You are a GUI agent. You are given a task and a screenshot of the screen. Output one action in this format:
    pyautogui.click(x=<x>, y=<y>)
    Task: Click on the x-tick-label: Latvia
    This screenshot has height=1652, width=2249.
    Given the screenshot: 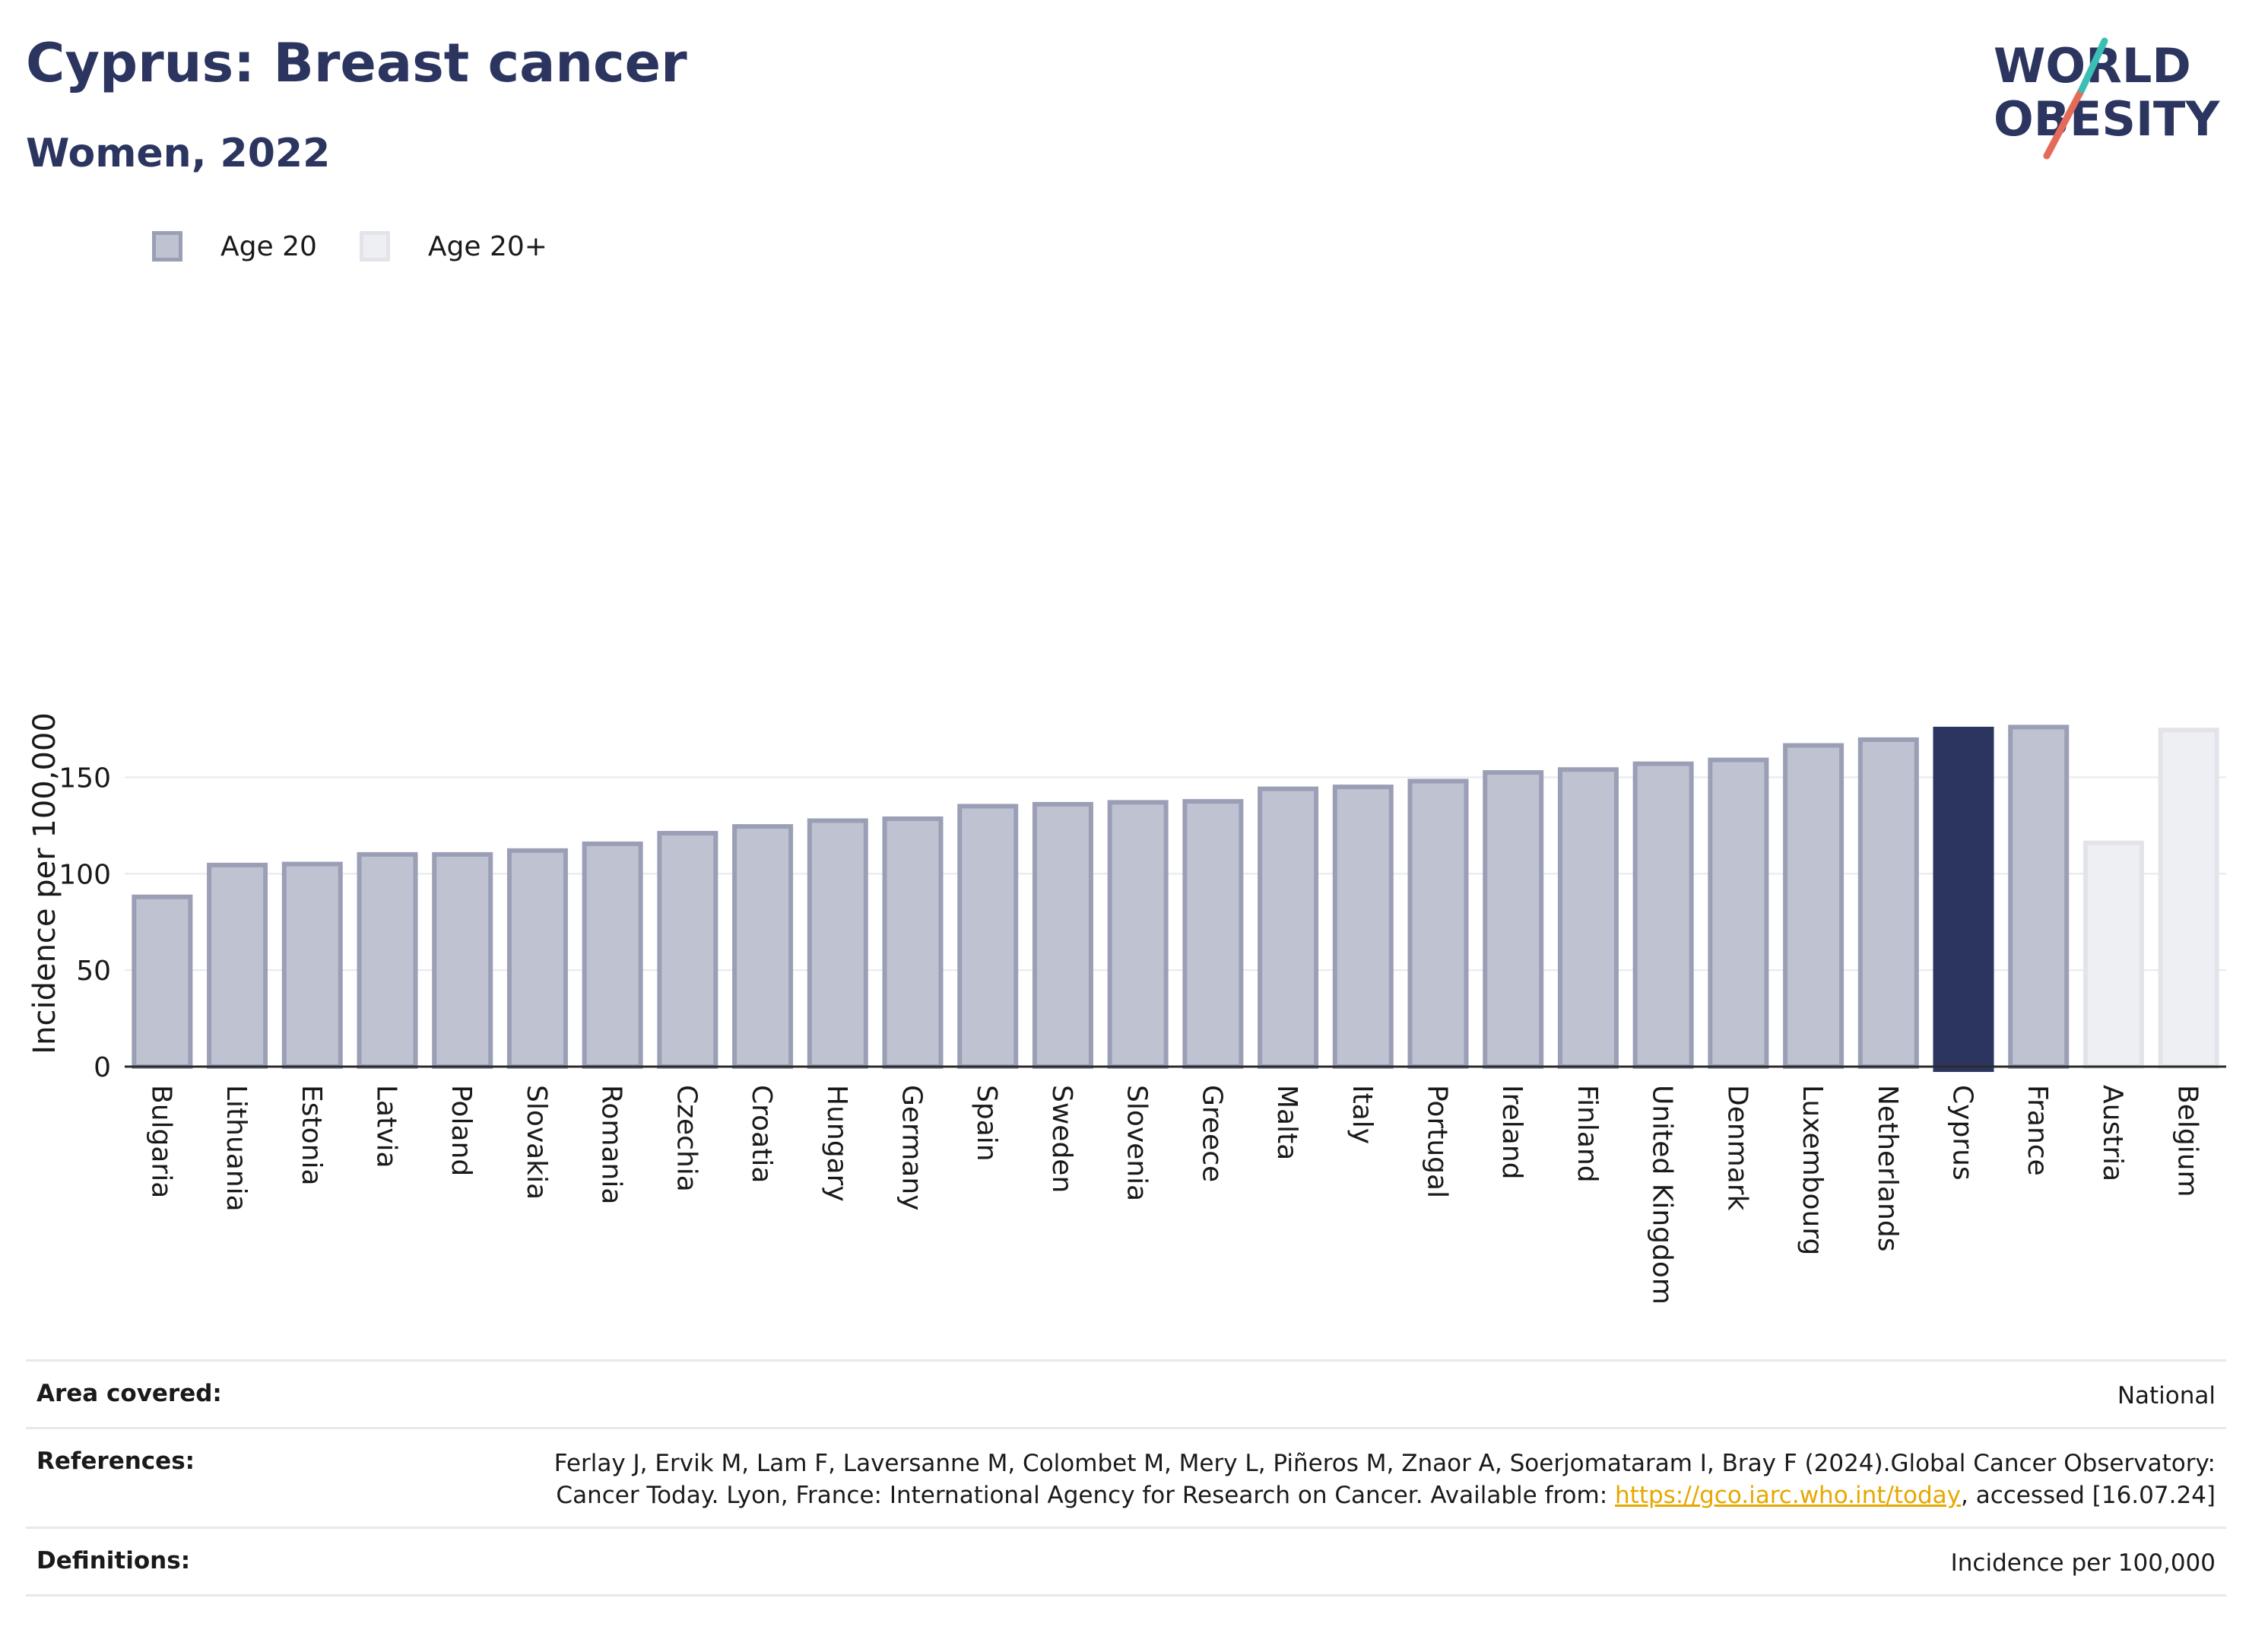 What is the action you would take?
    pyautogui.click(x=386, y=1126)
    